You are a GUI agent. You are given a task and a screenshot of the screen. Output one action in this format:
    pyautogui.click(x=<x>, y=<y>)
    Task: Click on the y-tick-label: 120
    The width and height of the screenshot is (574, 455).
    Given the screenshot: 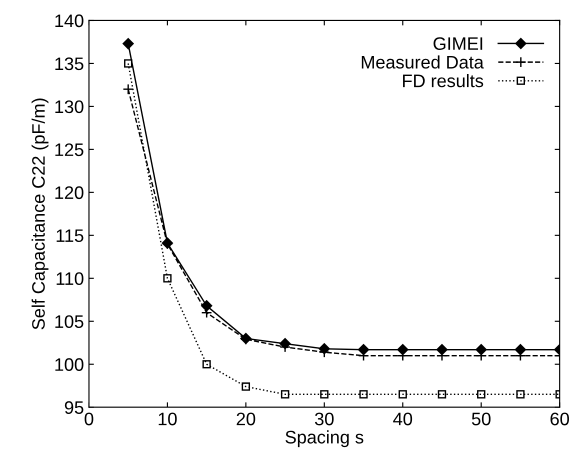 What is the action you would take?
    pyautogui.click(x=69, y=193)
    